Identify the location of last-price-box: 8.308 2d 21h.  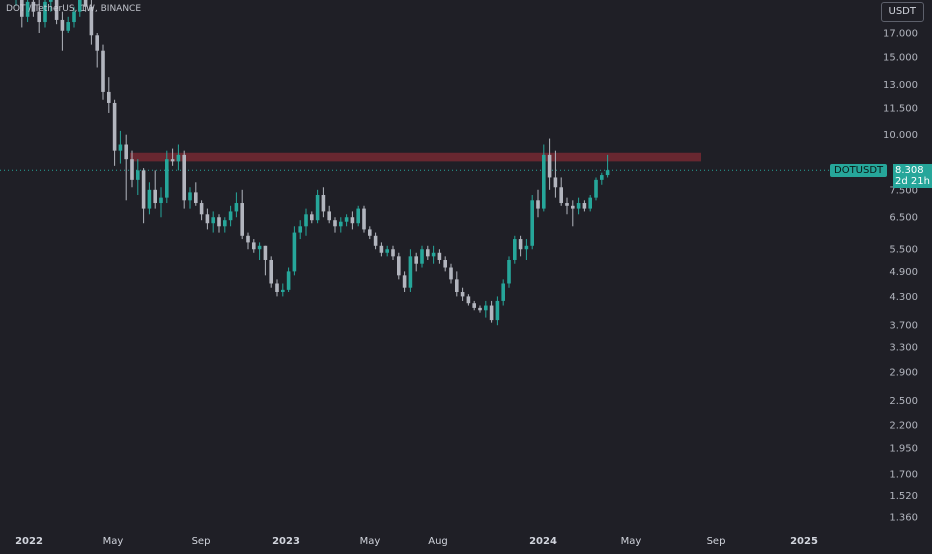
(912, 176).